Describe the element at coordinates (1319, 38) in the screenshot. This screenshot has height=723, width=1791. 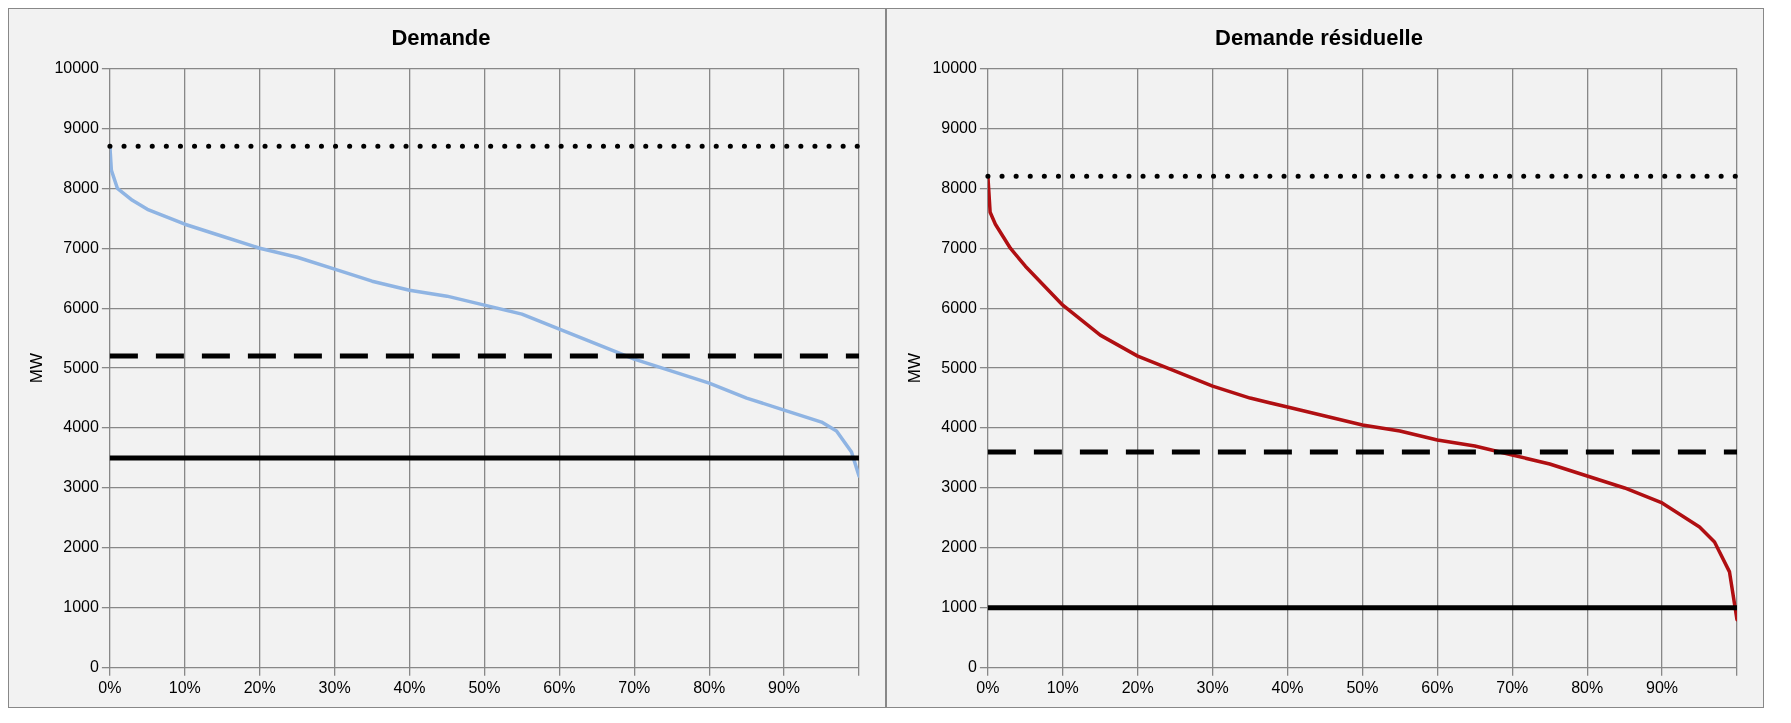
I see `chart-title: Demande résiduelle` at that location.